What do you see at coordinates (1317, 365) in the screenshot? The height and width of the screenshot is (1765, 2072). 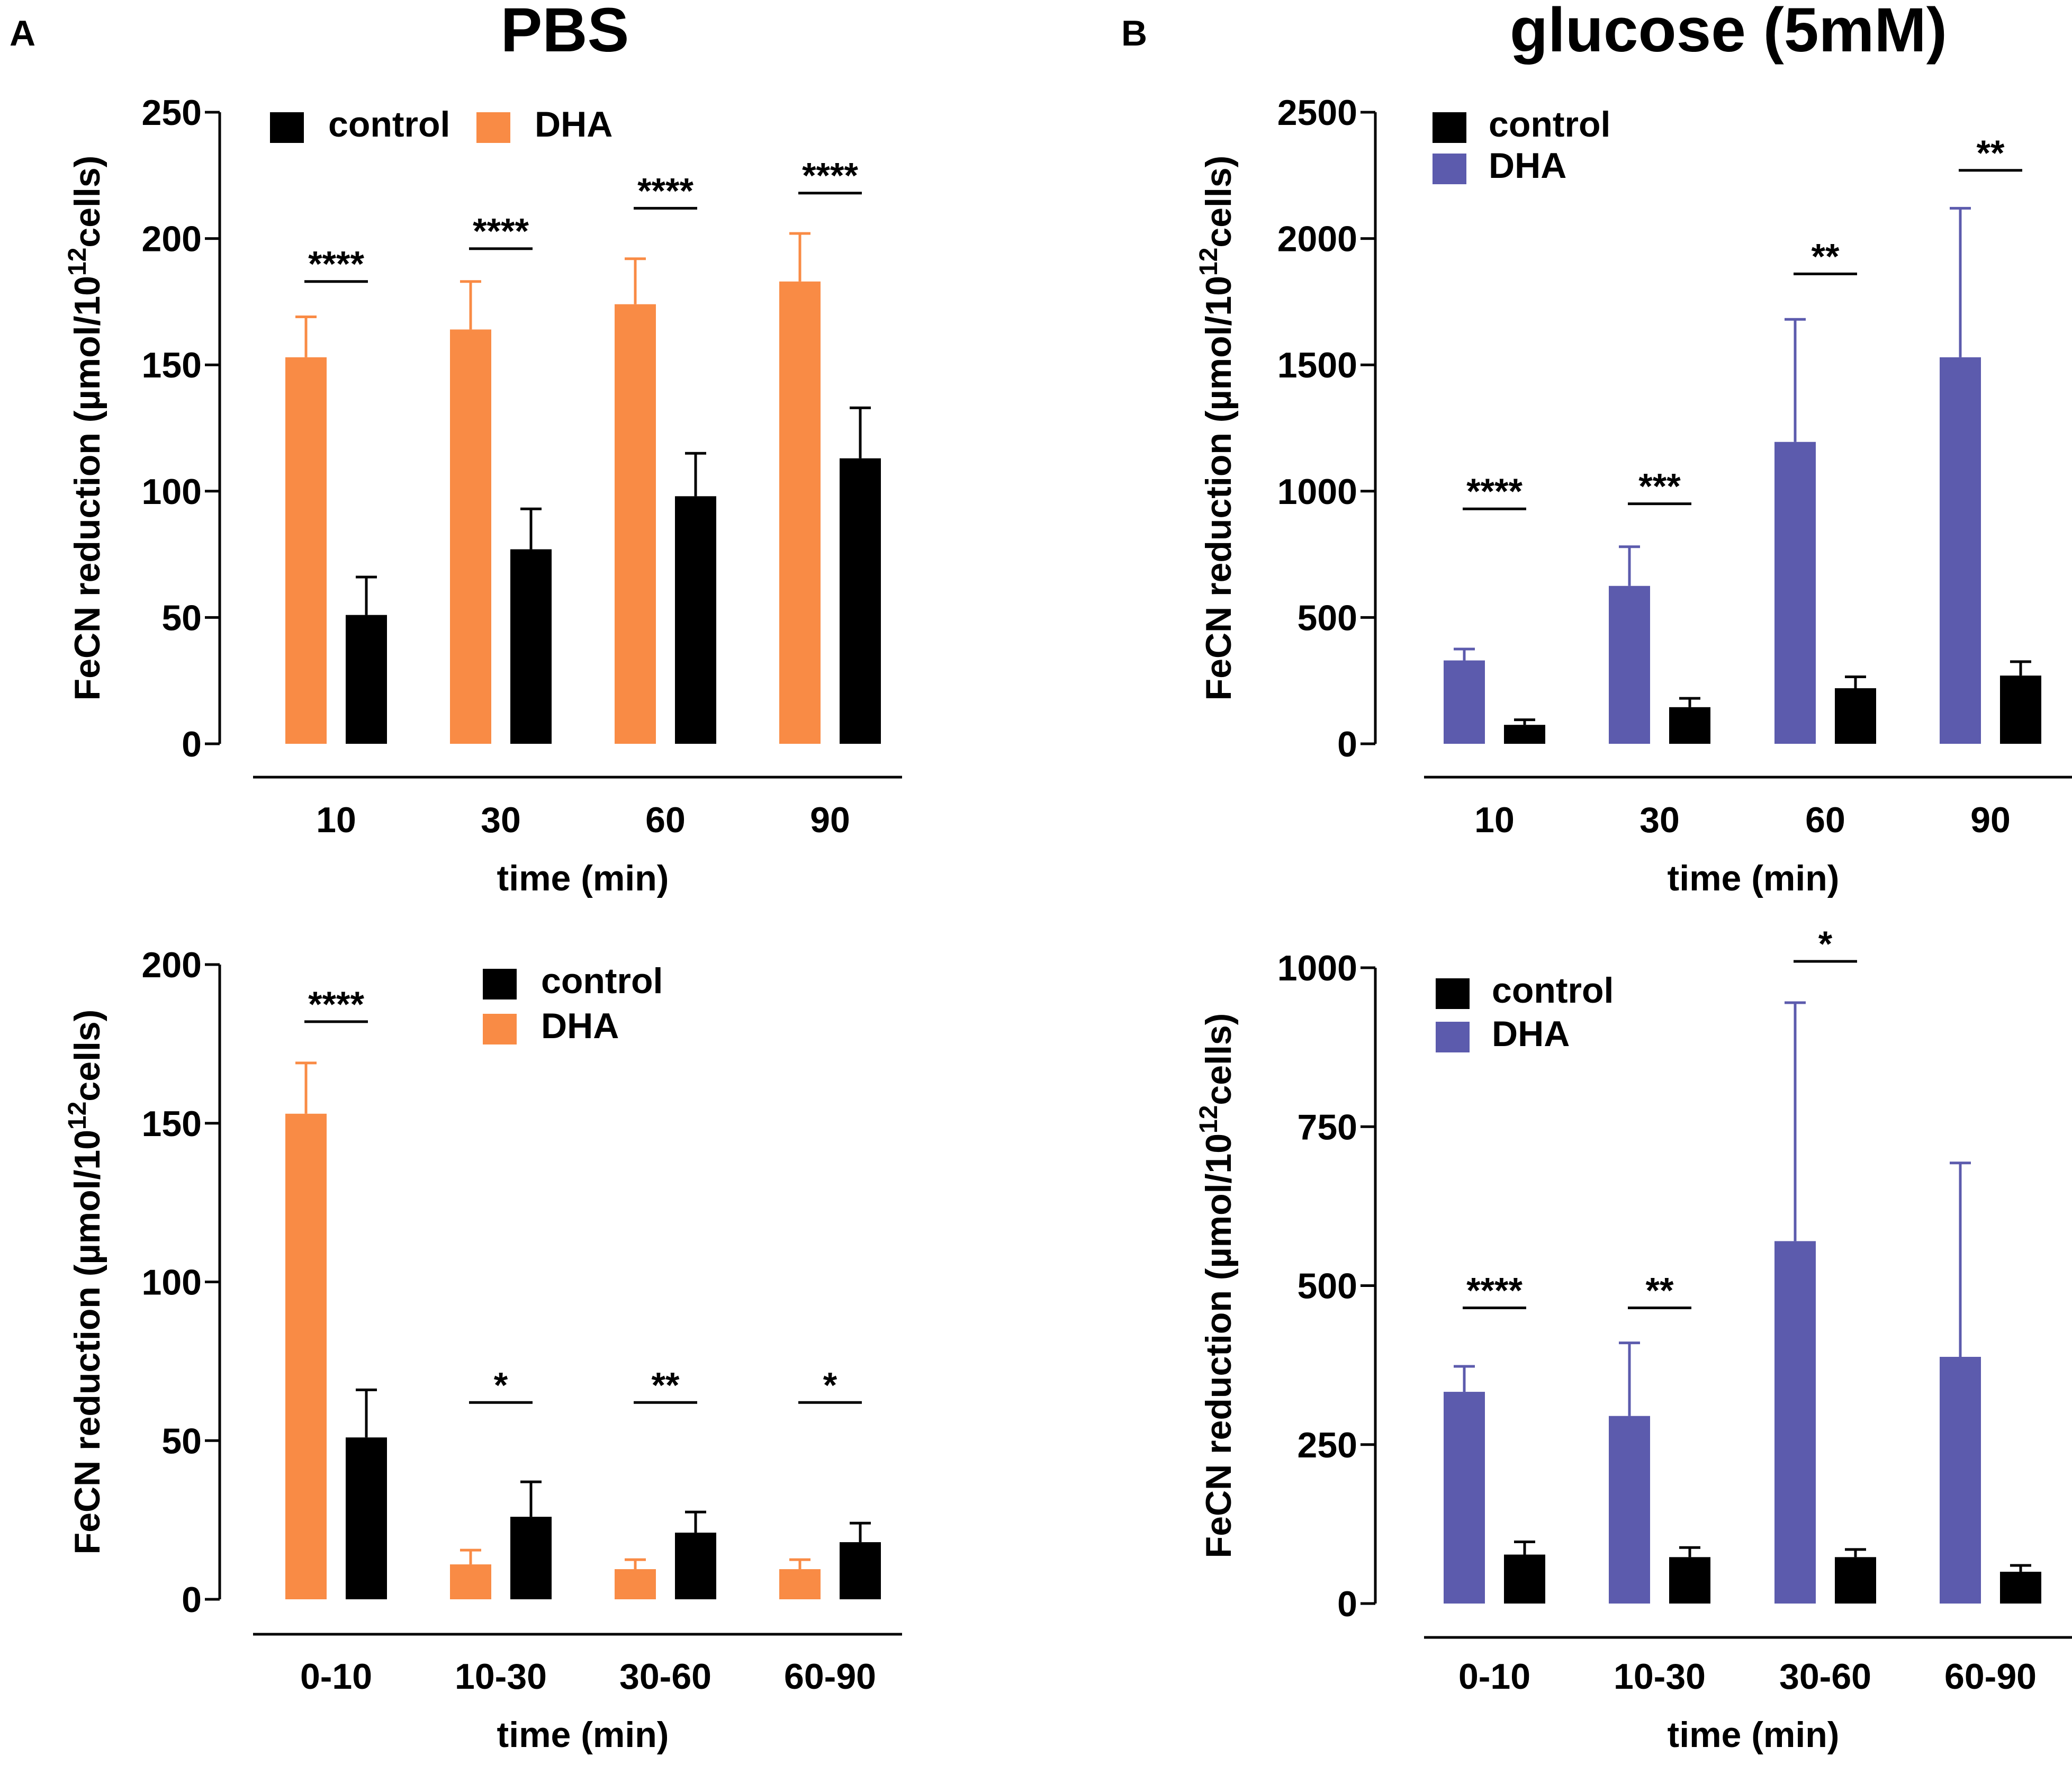 I see `y-tick-label: 1500` at bounding box center [1317, 365].